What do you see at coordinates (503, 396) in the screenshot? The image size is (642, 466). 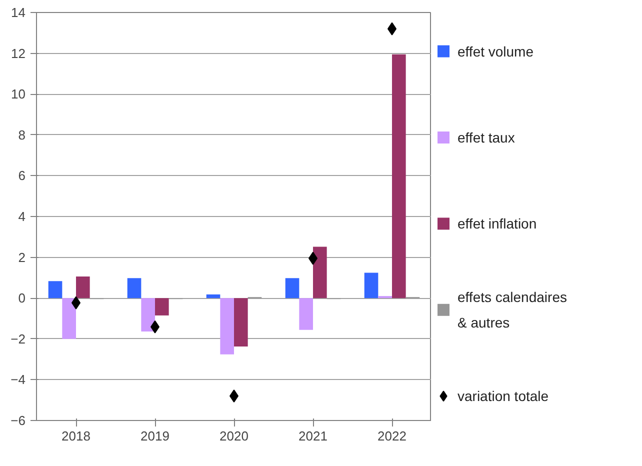 I see `legend-label: variation totale` at bounding box center [503, 396].